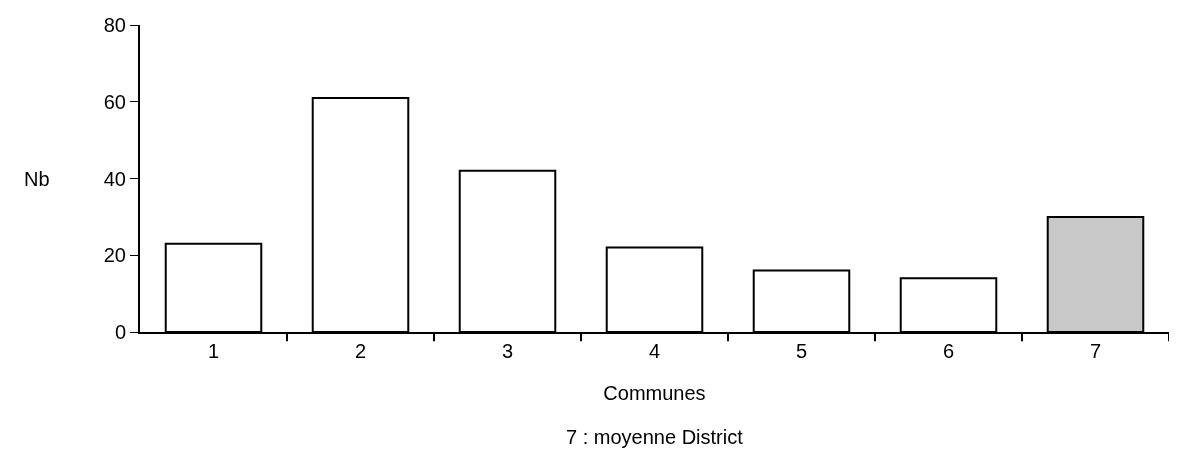  What do you see at coordinates (213, 351) in the screenshot?
I see `x-tick-label: 1` at bounding box center [213, 351].